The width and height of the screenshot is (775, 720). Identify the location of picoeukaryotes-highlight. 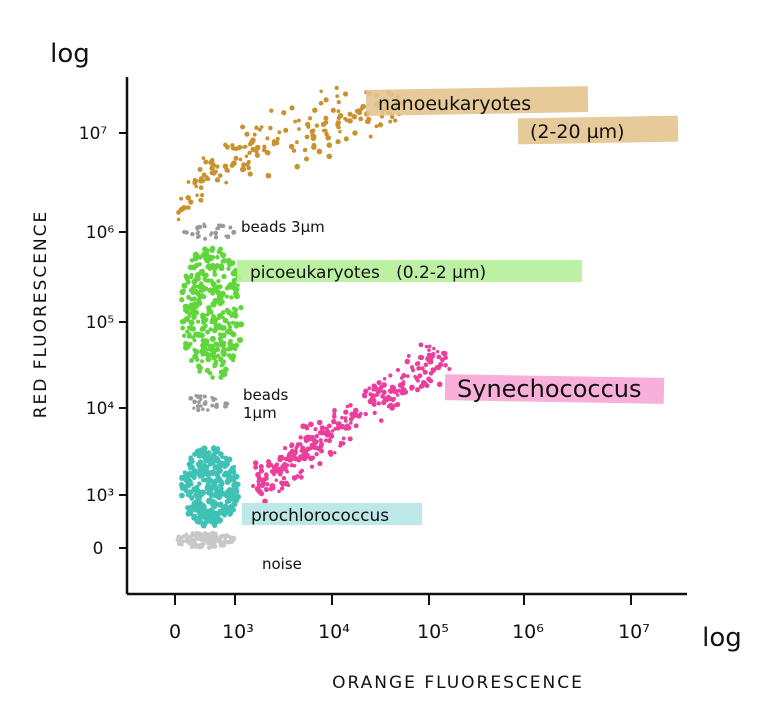
(409, 271).